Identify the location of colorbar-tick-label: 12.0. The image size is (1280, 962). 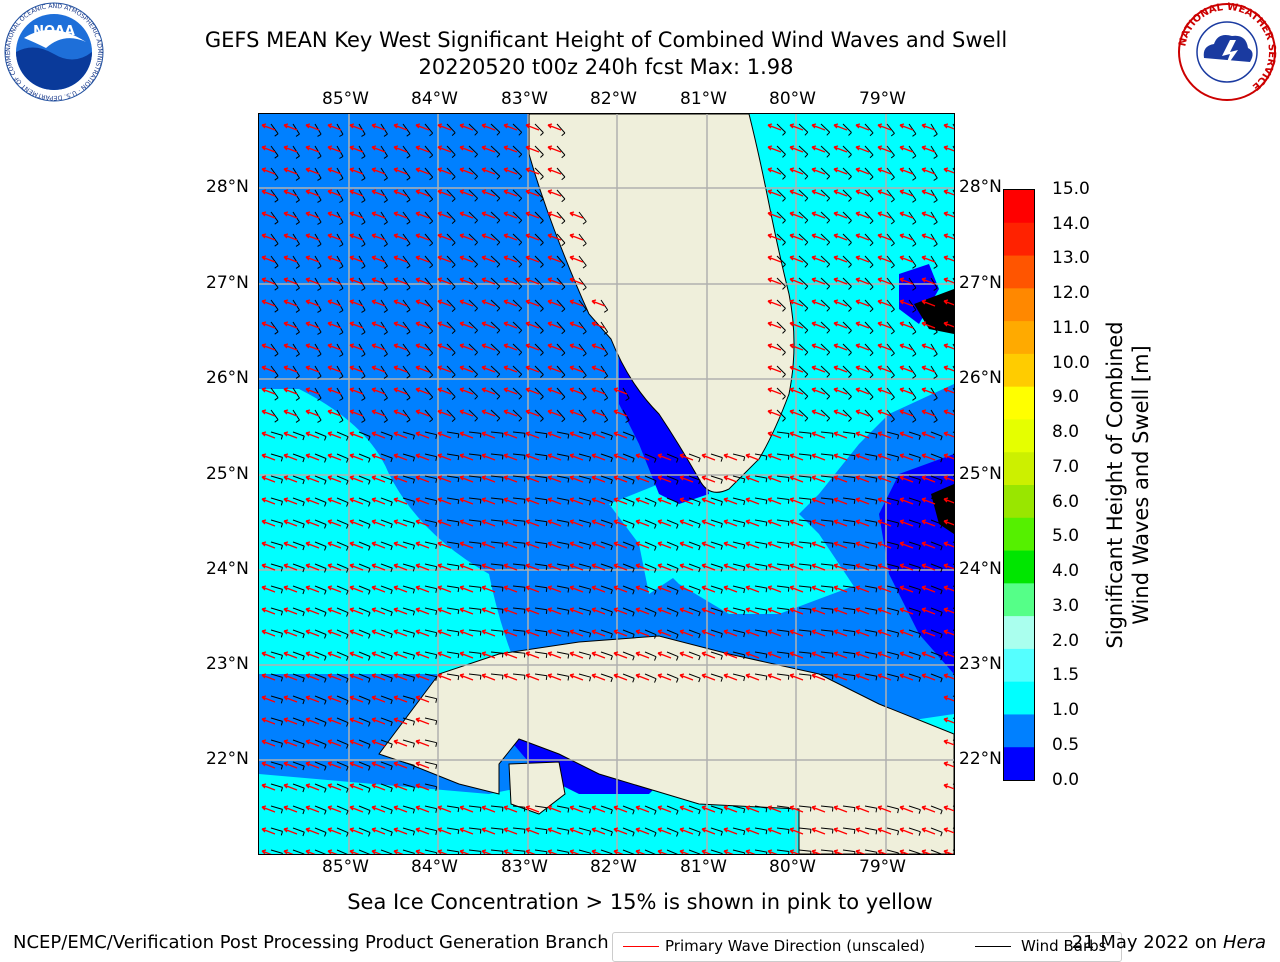
(1071, 293).